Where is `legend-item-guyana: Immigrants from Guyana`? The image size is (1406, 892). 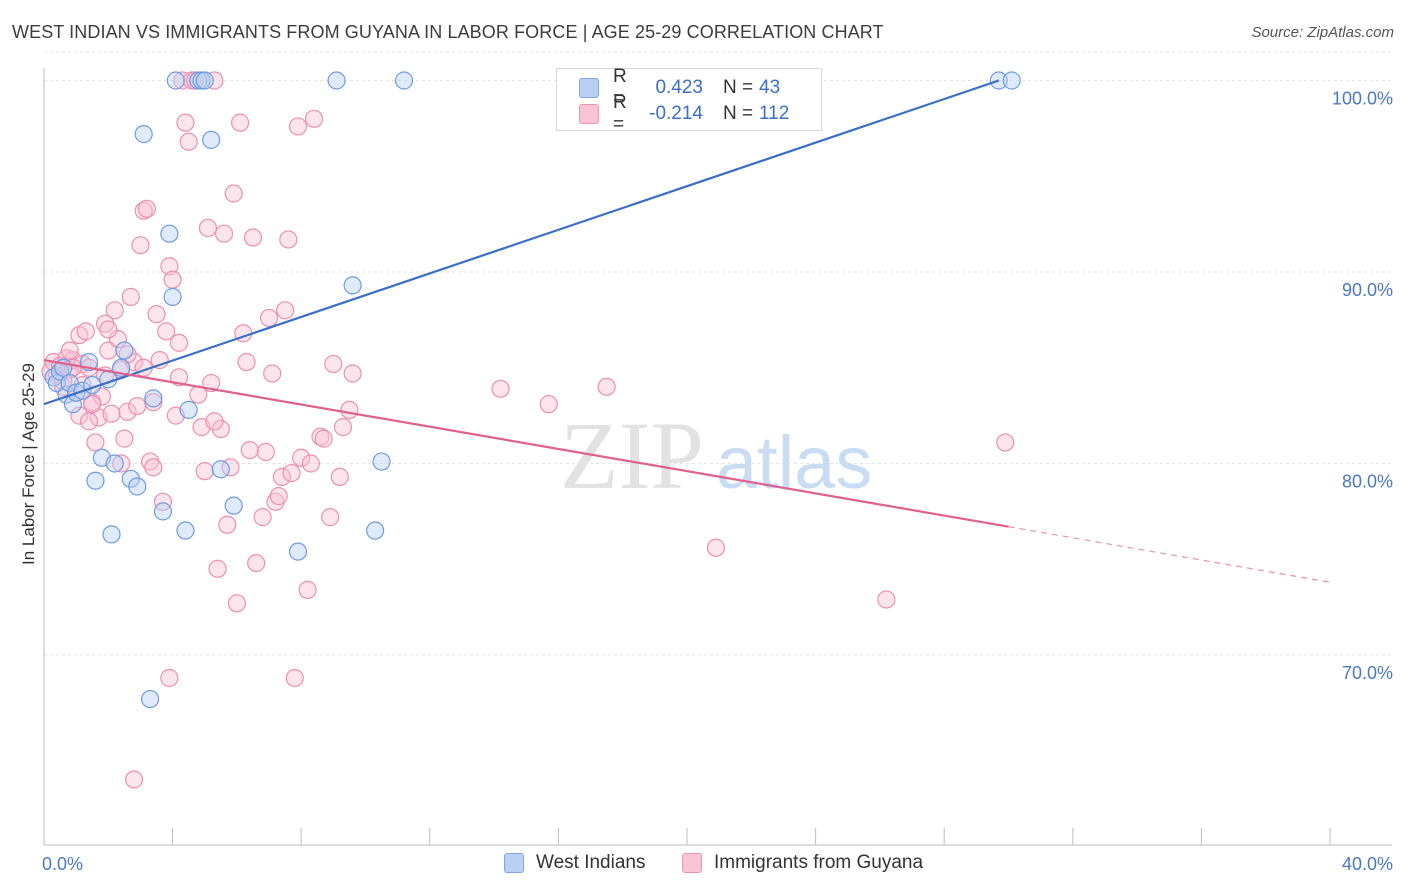 legend-item-guyana: Immigrants from Guyana is located at coordinates (802, 863).